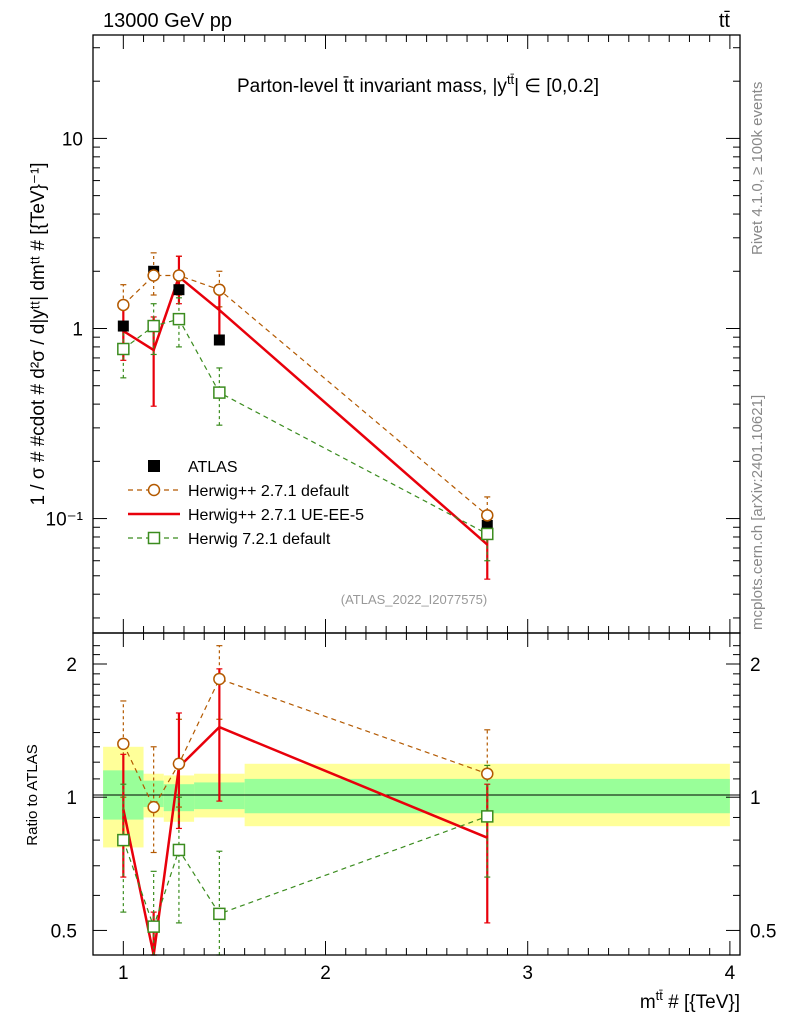  I want to click on y-tick-label: 10, so click(72, 139).